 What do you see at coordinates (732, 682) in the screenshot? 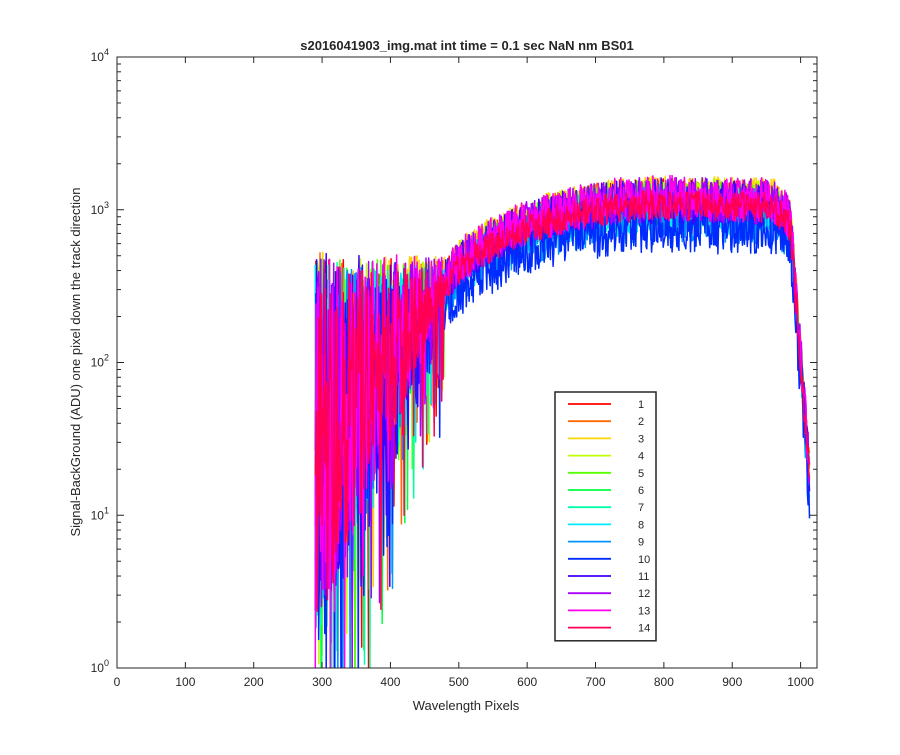
I see `x-tick-label: 900` at bounding box center [732, 682].